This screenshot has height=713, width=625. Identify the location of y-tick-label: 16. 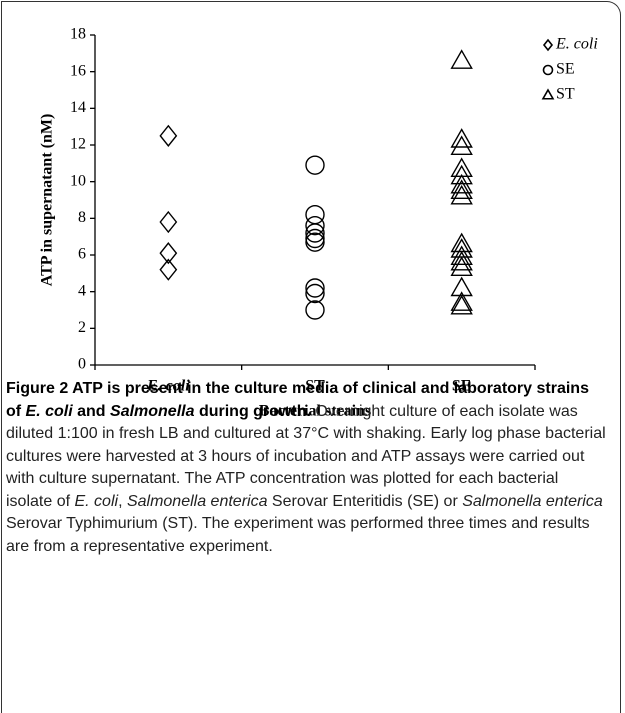
(78, 70).